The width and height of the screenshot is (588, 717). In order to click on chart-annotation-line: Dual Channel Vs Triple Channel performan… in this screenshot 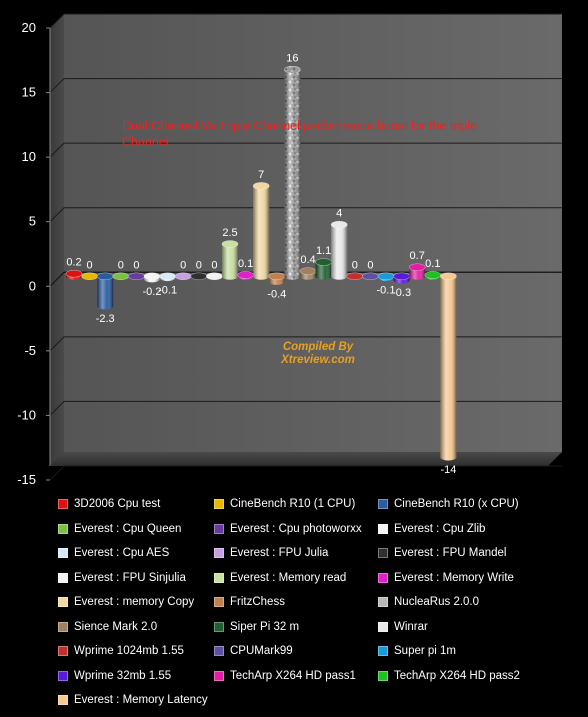, I will do `click(299, 126)`.